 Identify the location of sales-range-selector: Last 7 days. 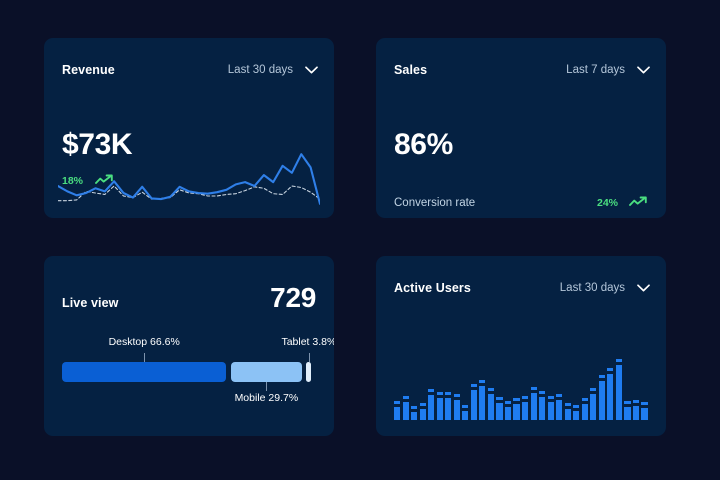
(608, 70).